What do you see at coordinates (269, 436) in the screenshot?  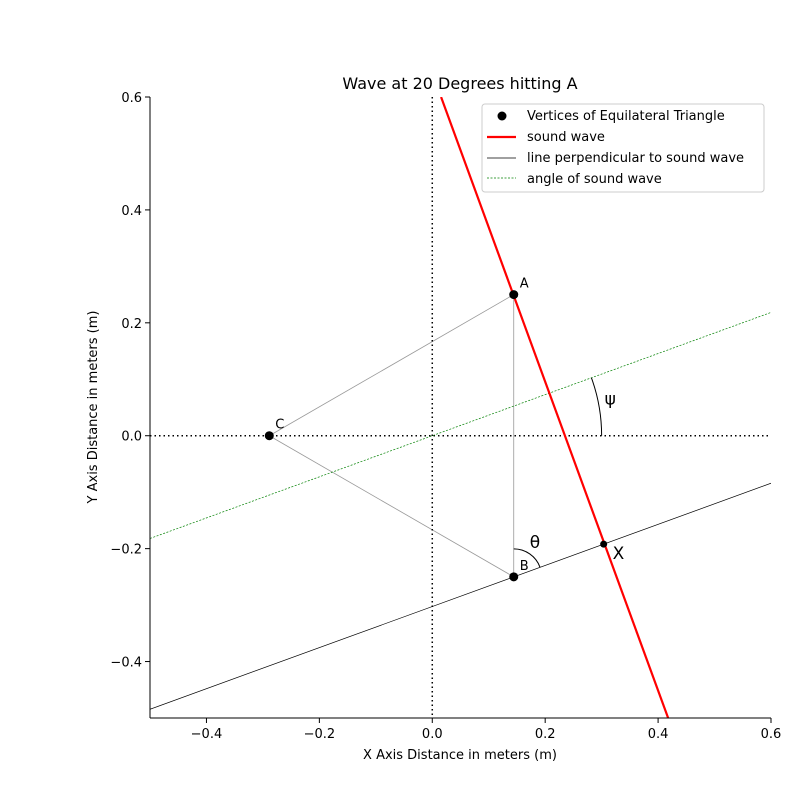 I see `vertex-marker-C` at bounding box center [269, 436].